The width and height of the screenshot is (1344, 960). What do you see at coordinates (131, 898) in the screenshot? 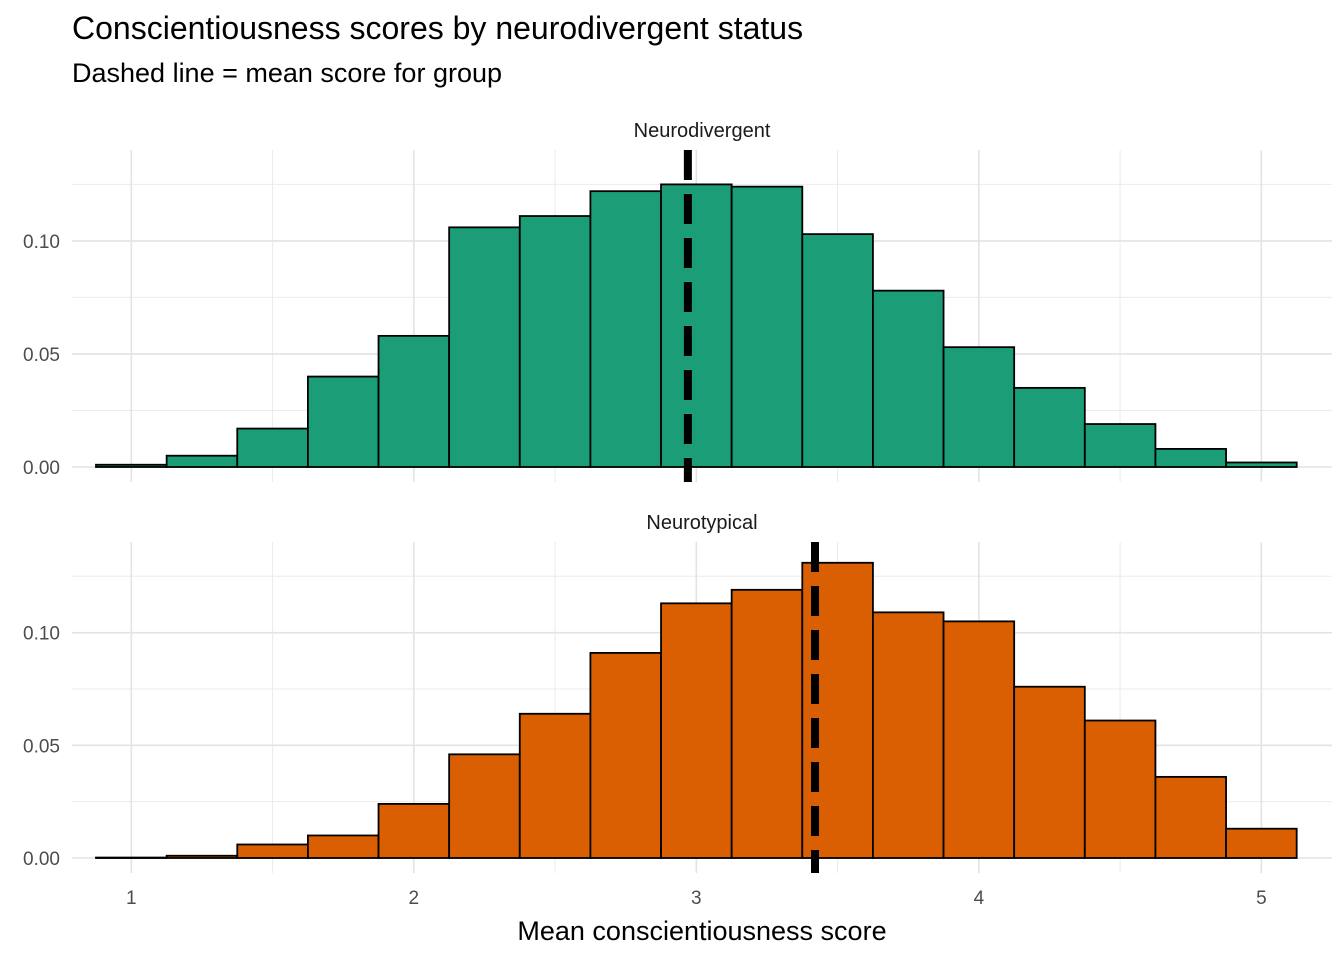
I see `x-tick-label: 1` at bounding box center [131, 898].